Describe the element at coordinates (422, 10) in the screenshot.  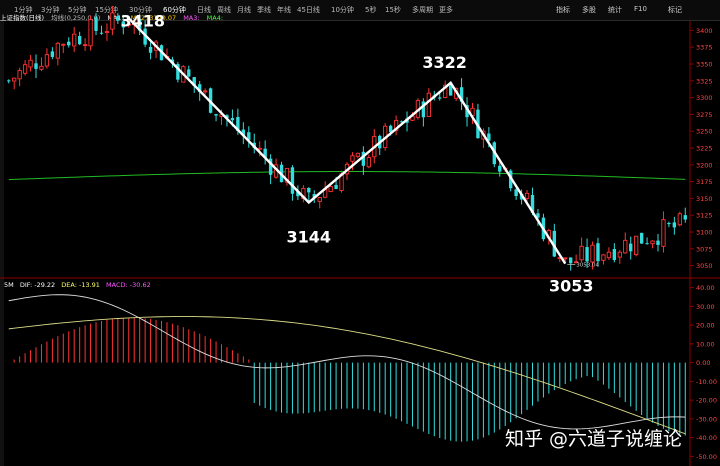
I see `tab-period-15: 多周期` at that location.